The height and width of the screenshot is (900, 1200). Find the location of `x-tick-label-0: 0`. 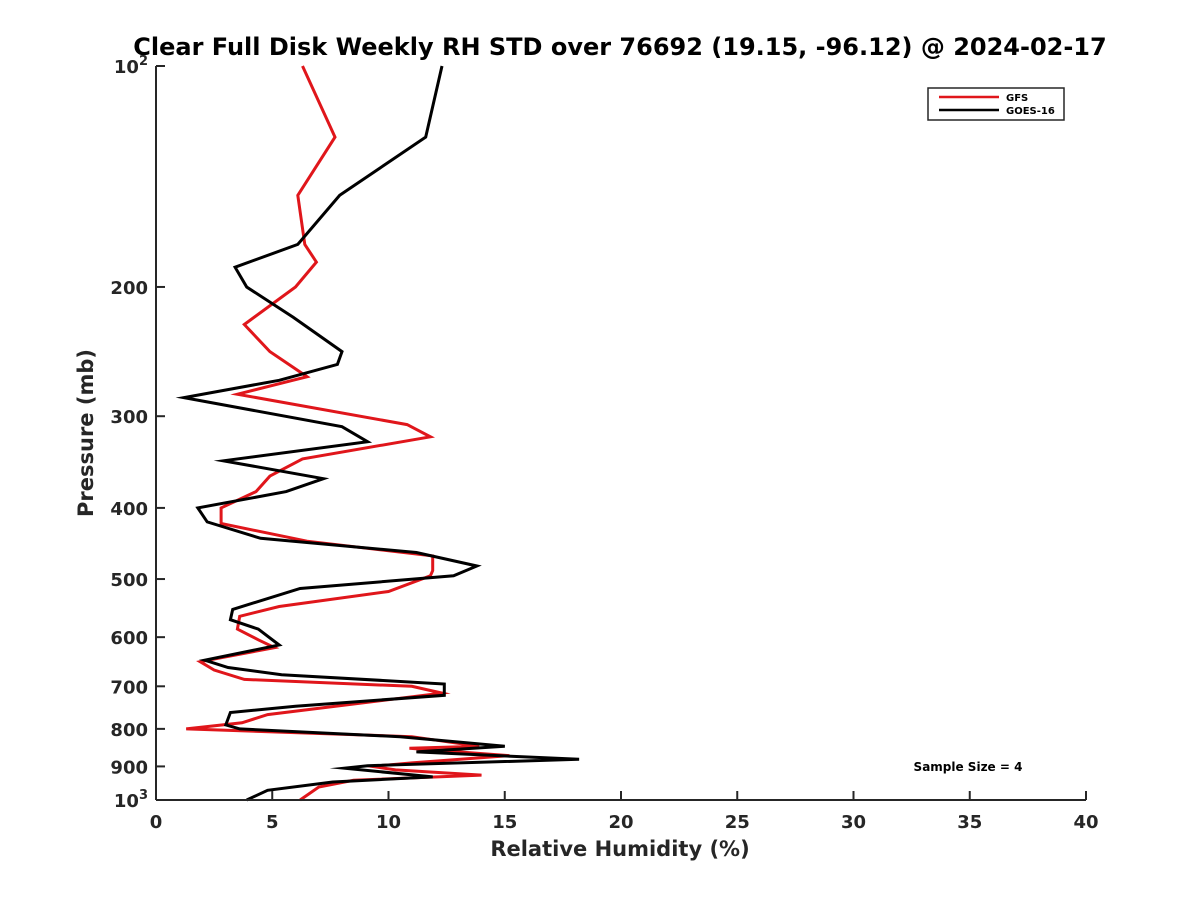

x-tick-label-0: 0 is located at coordinates (156, 822).